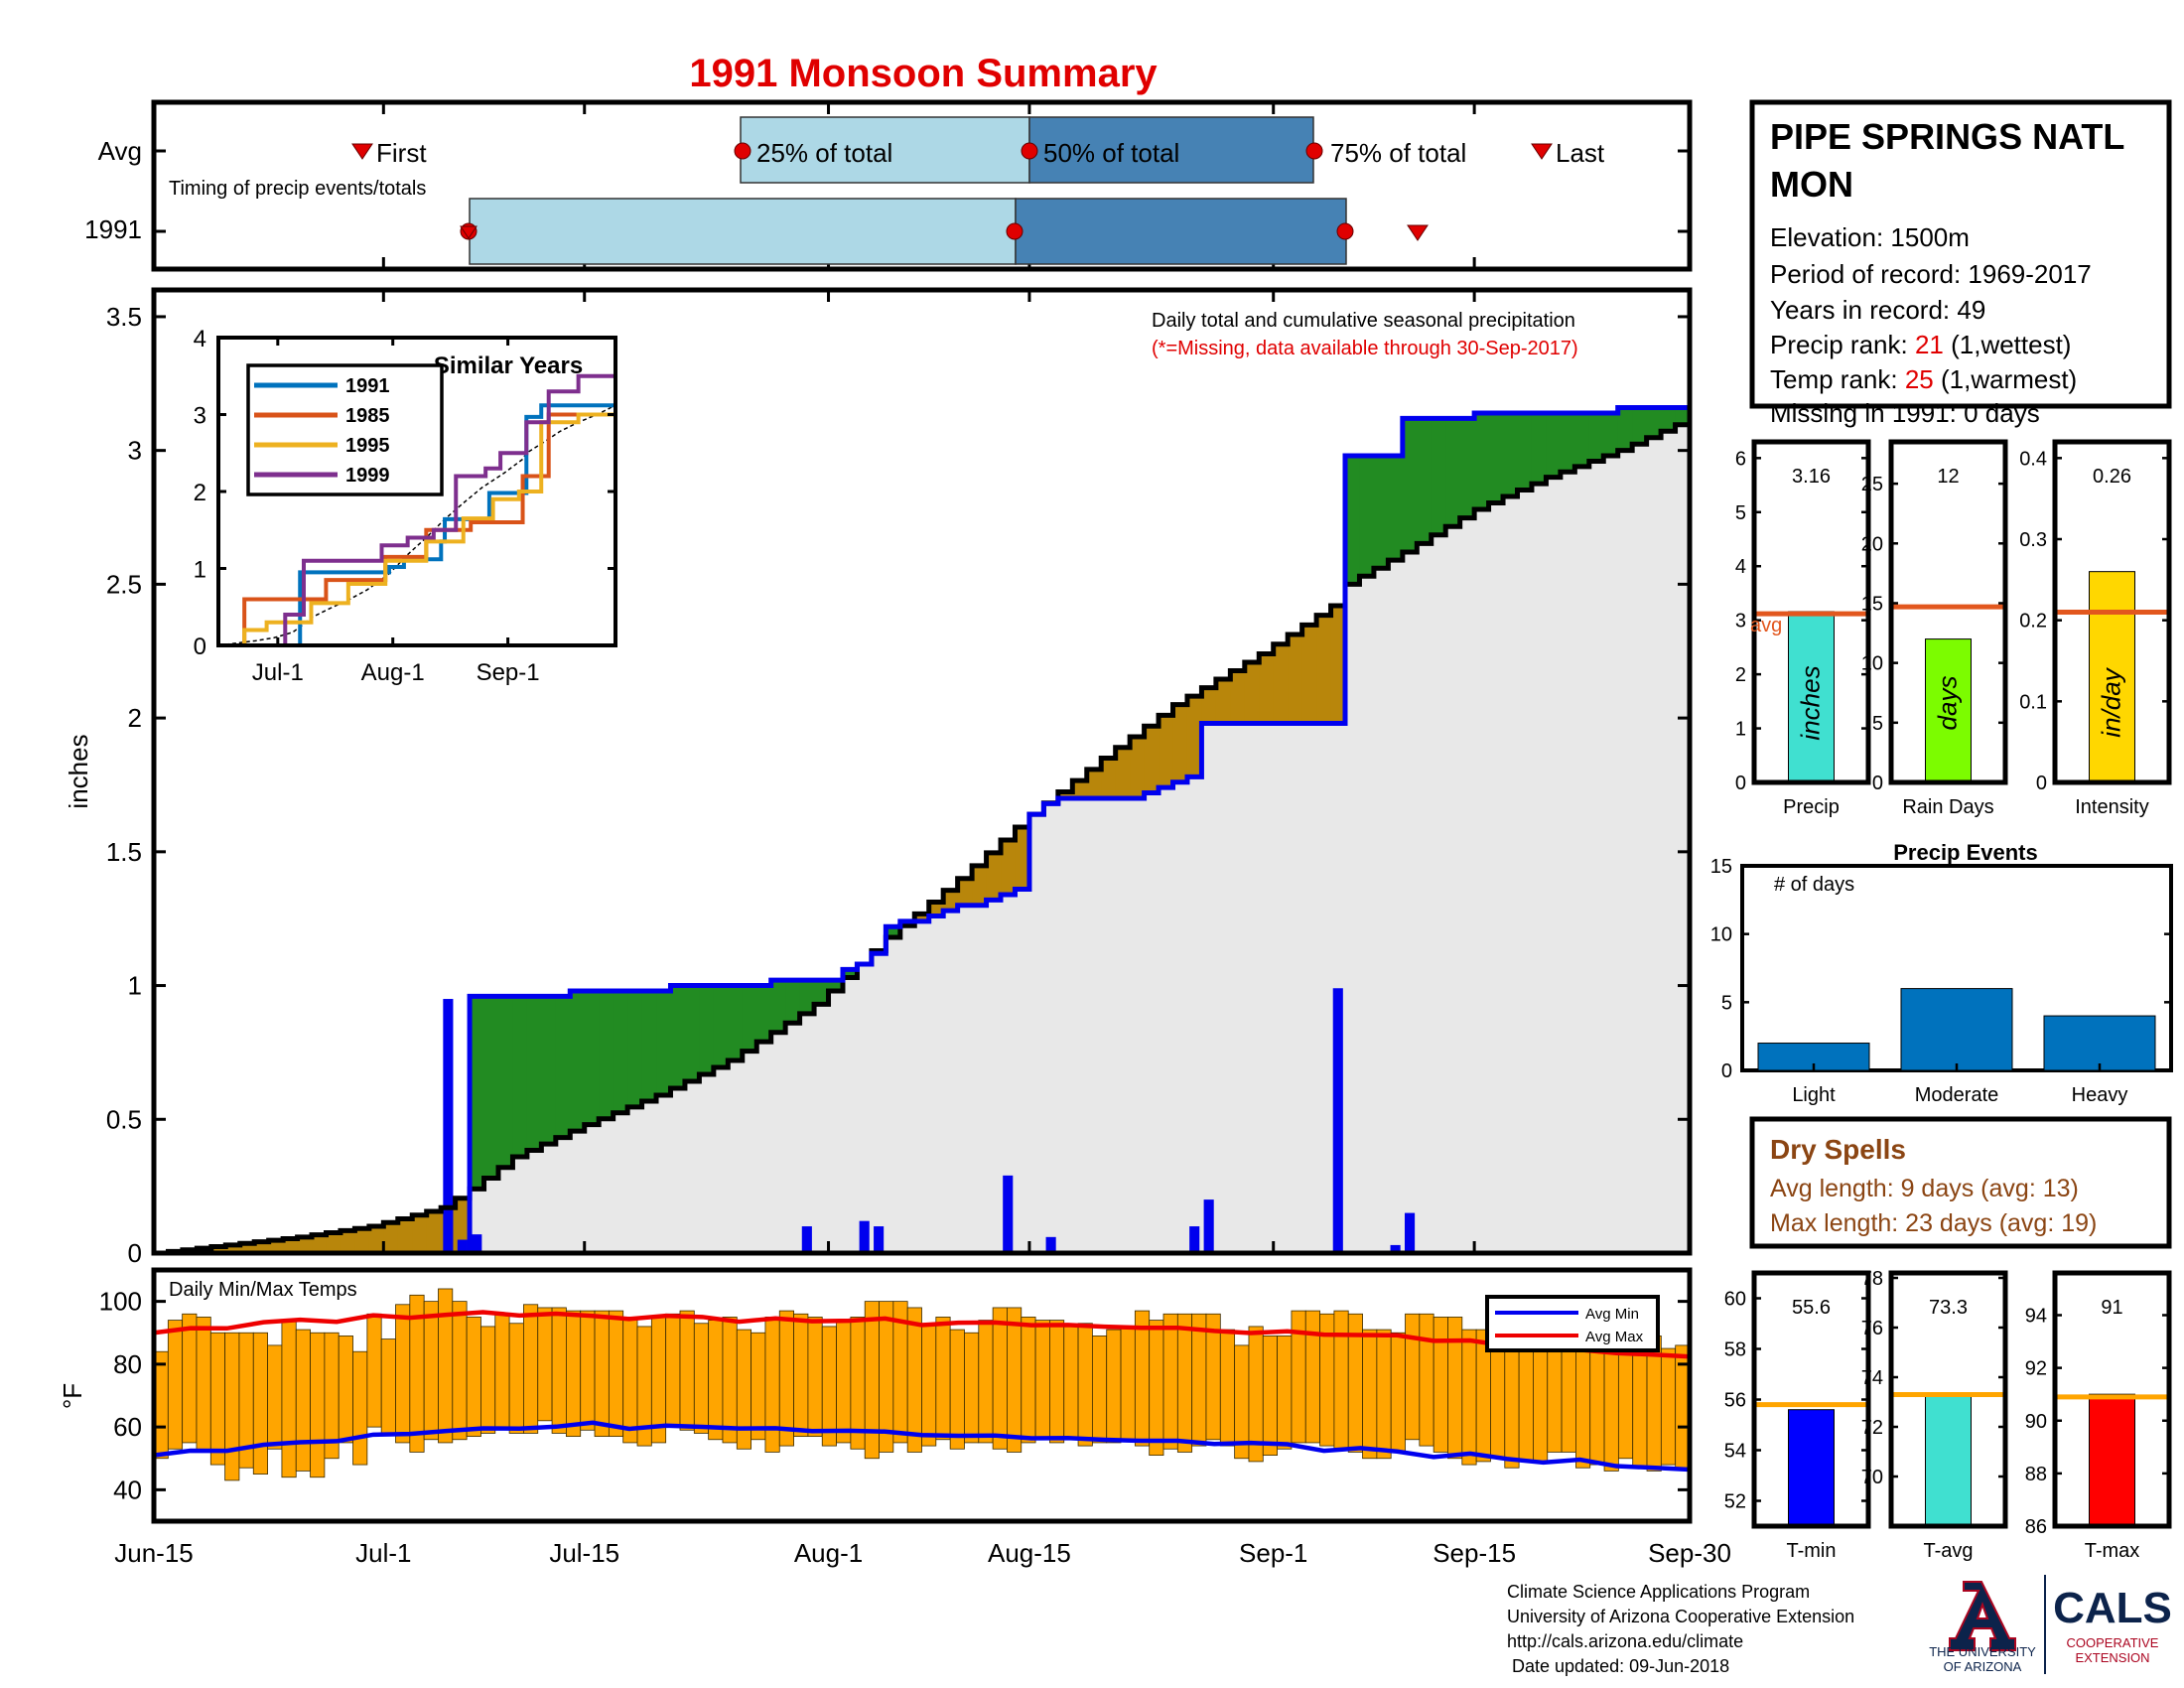  I want to click on intensity-label: Intensity, so click(2111, 807).